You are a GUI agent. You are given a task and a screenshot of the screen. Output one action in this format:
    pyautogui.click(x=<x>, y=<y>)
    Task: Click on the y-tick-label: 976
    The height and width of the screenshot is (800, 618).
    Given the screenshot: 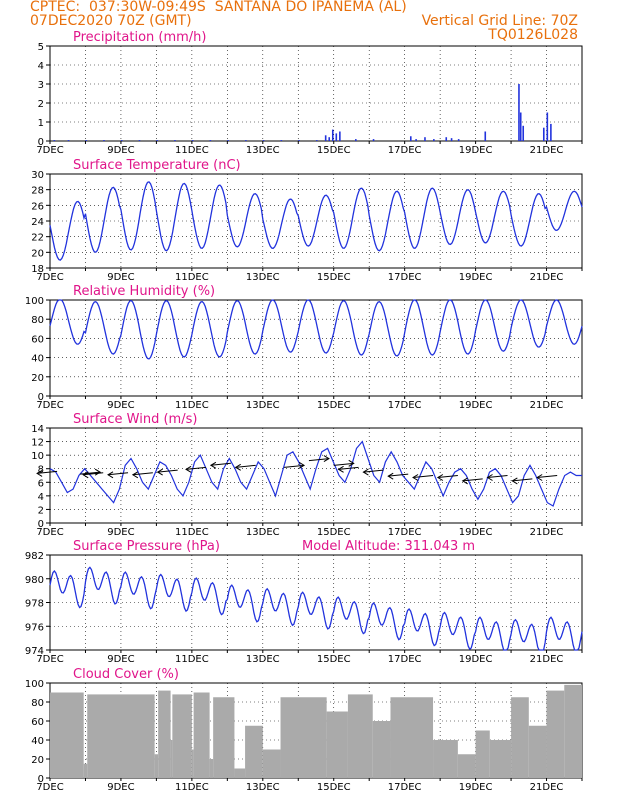 What is the action you would take?
    pyautogui.click(x=34, y=627)
    